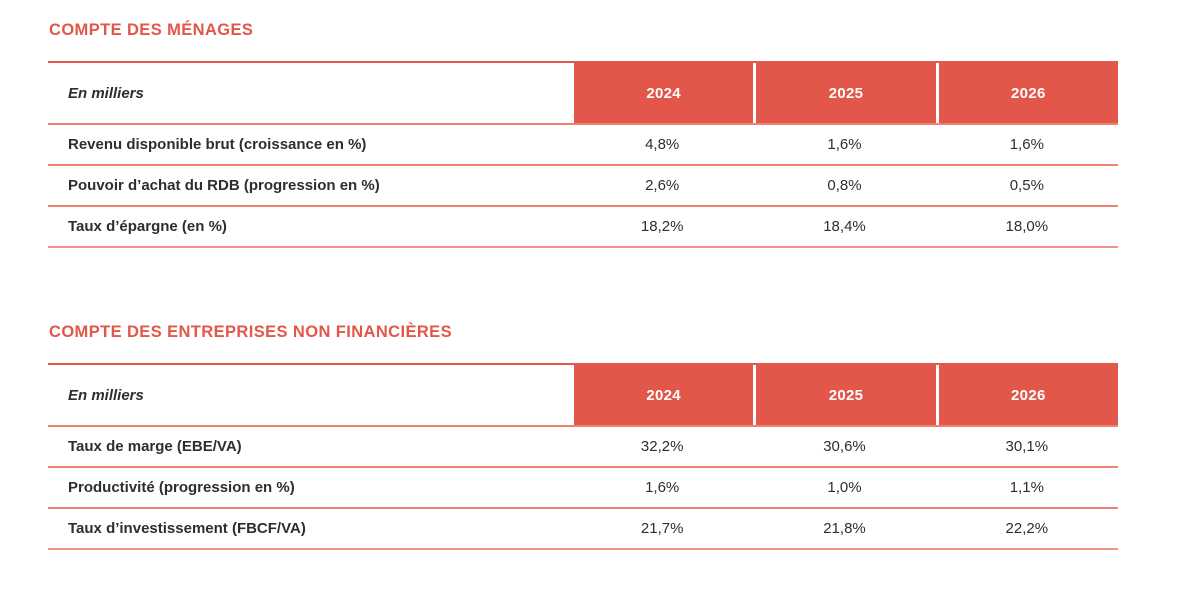 The image size is (1200, 590). Describe the element at coordinates (583, 445) in the screenshot. I see `table-row: Taux de marge (EBE/VA) 32,2% 30,6% 30,1%` at that location.